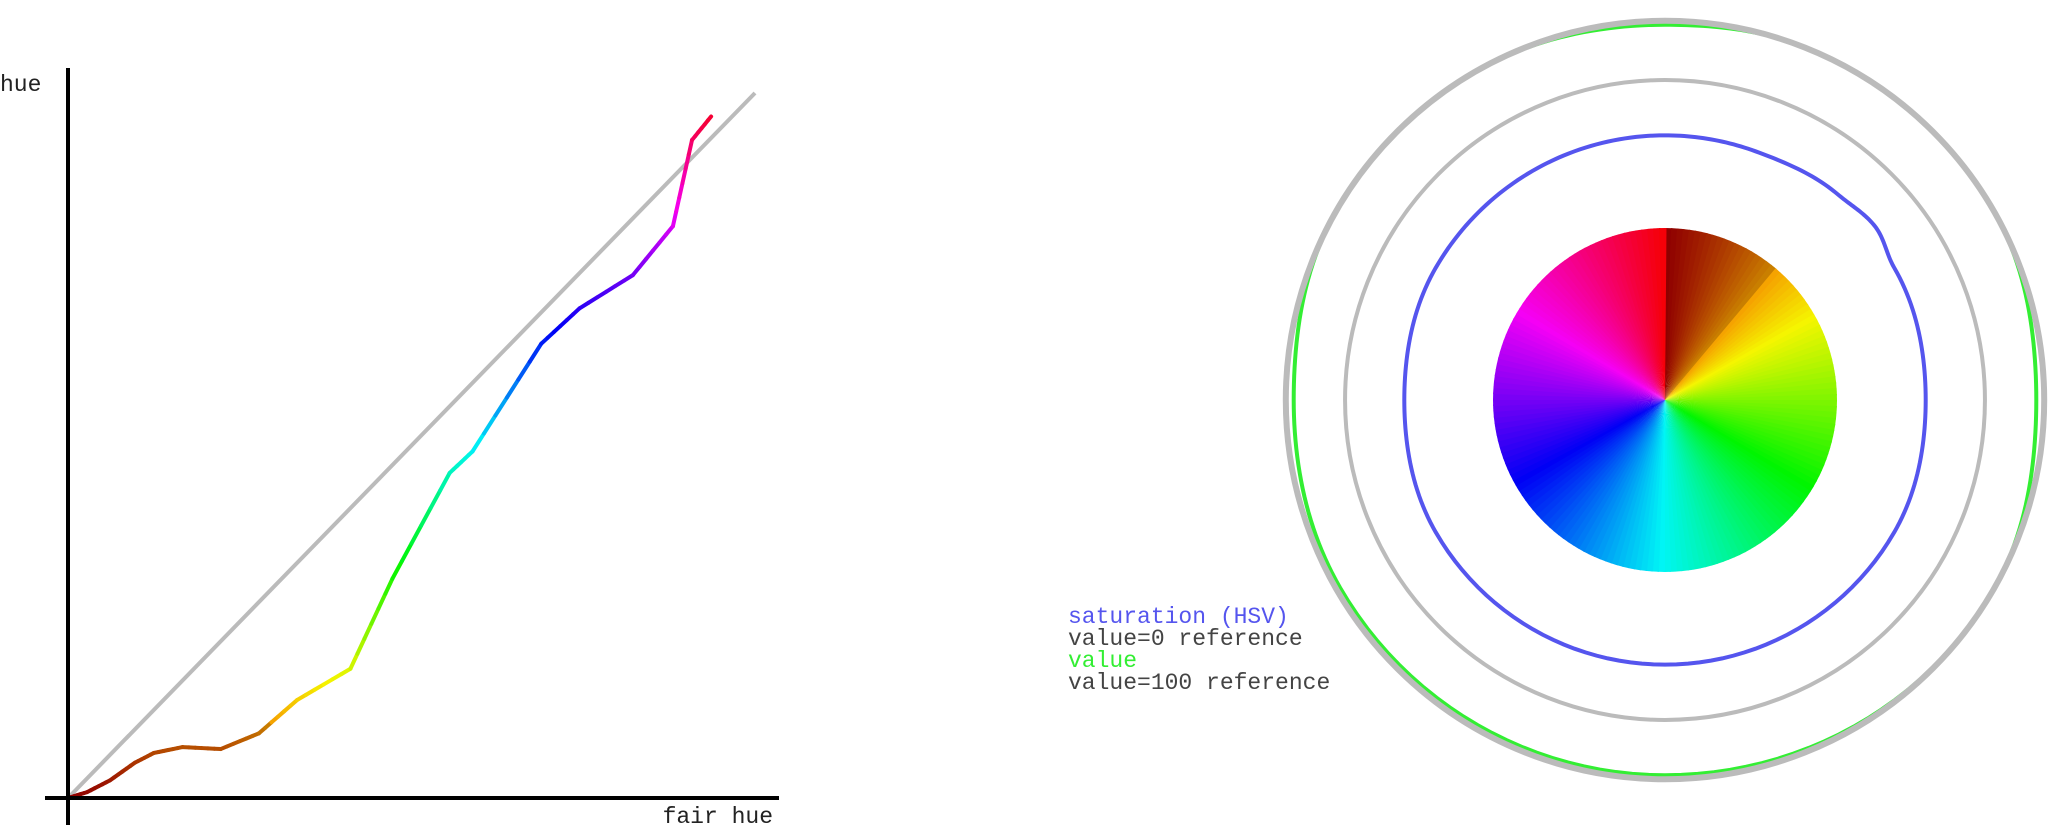 The height and width of the screenshot is (825, 2059). Describe the element at coordinates (20, 85) in the screenshot. I see `y-axis-label: hue` at that location.